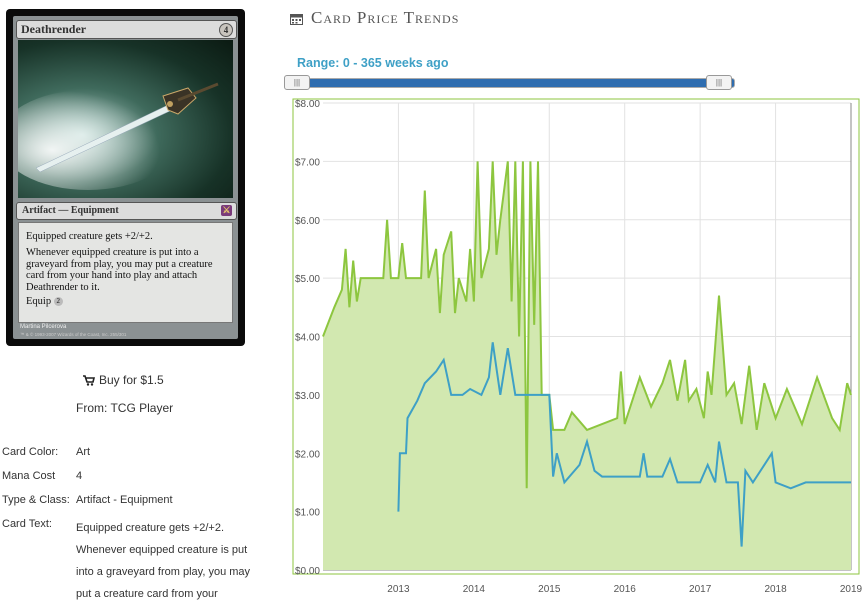 The width and height of the screenshot is (863, 605). Describe the element at coordinates (296, 20) in the screenshot. I see `calendar-icon` at that location.